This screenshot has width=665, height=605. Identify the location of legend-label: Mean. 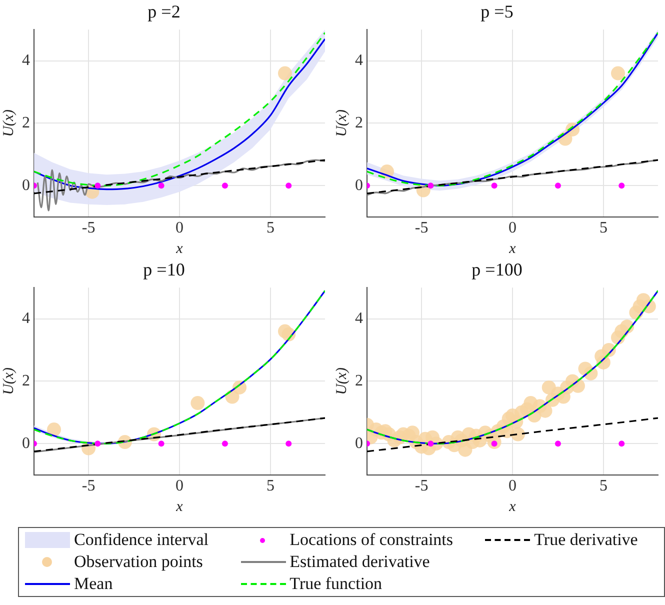
(93, 584).